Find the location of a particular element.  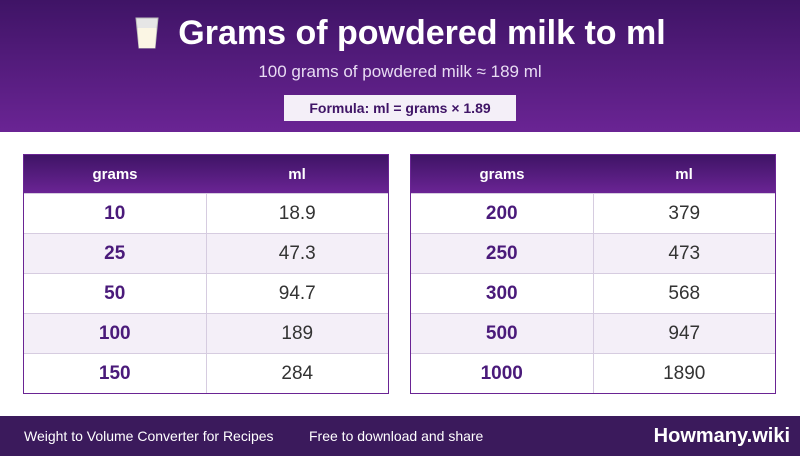

grams-cell: 300 is located at coordinates (502, 293).